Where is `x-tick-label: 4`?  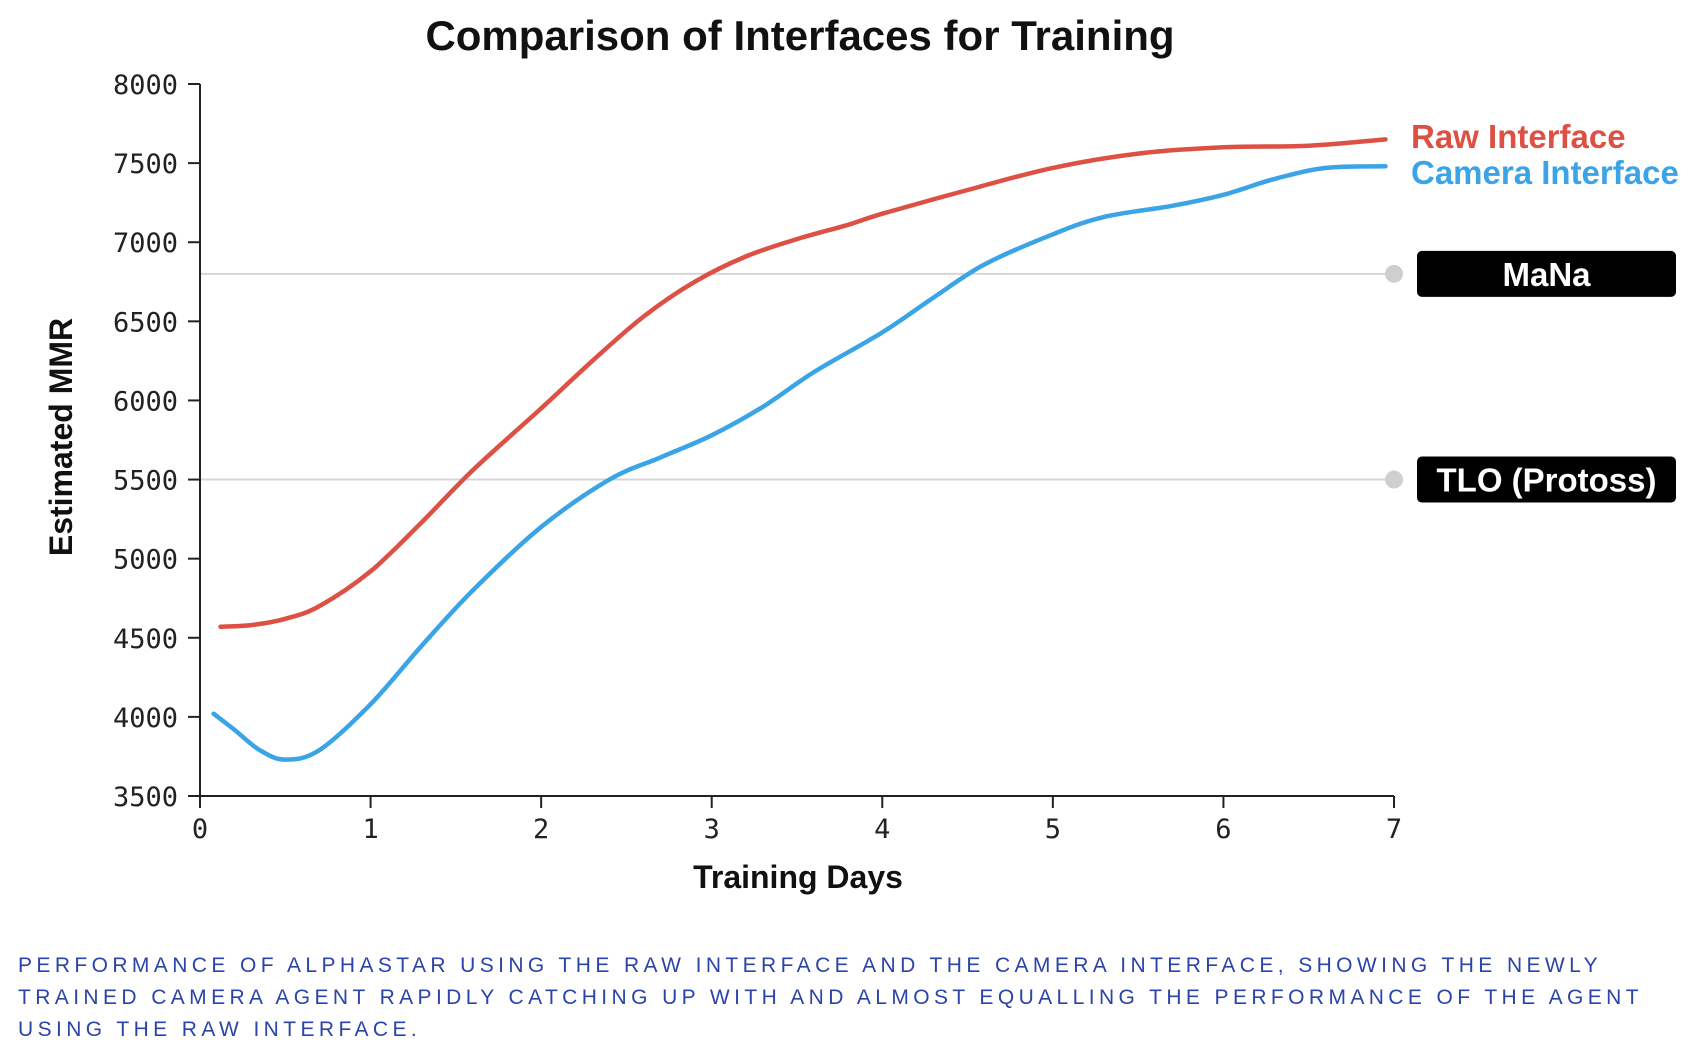
x-tick-label: 4 is located at coordinates (882, 829).